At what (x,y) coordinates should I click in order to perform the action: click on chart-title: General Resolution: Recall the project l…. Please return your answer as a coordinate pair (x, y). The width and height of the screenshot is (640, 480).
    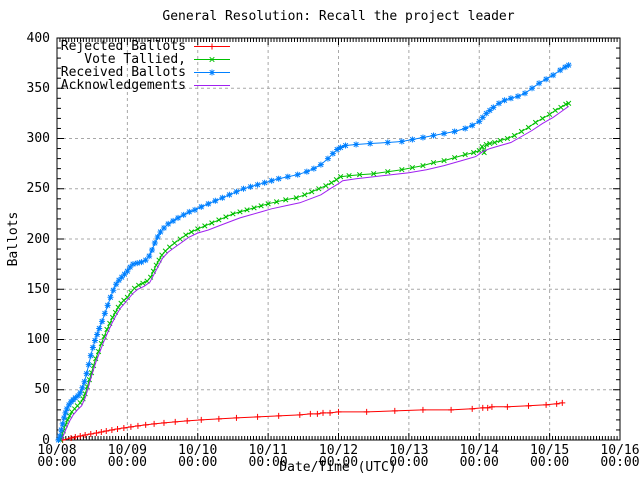
    Looking at the image, I should click on (338, 16).